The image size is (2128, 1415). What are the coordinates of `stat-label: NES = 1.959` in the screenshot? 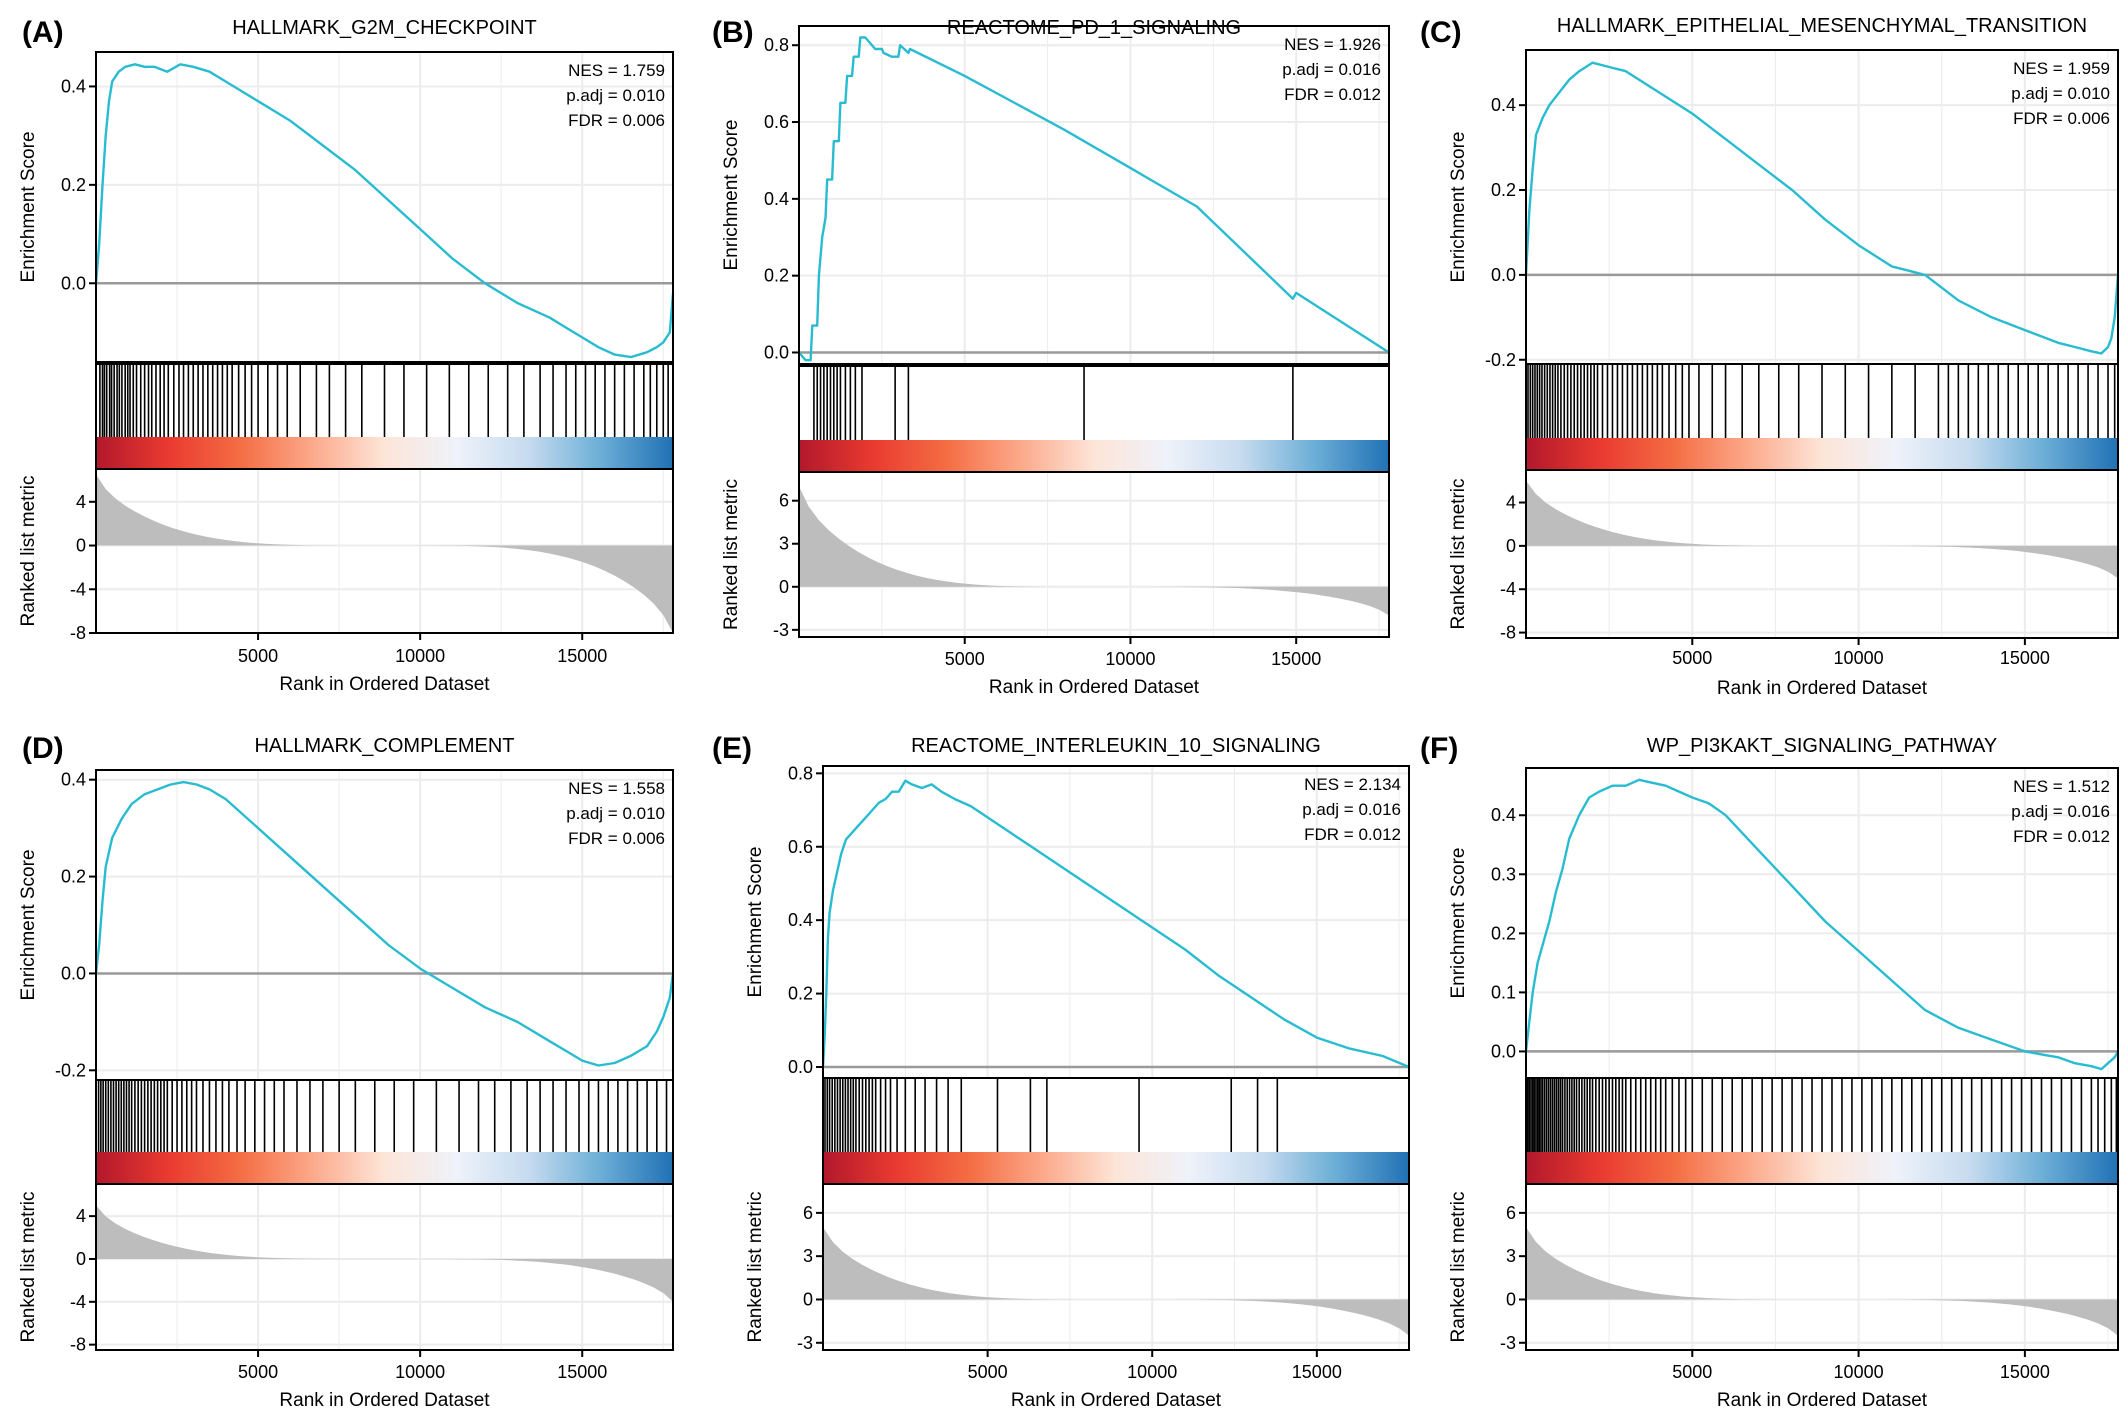 It's located at (2061, 68).